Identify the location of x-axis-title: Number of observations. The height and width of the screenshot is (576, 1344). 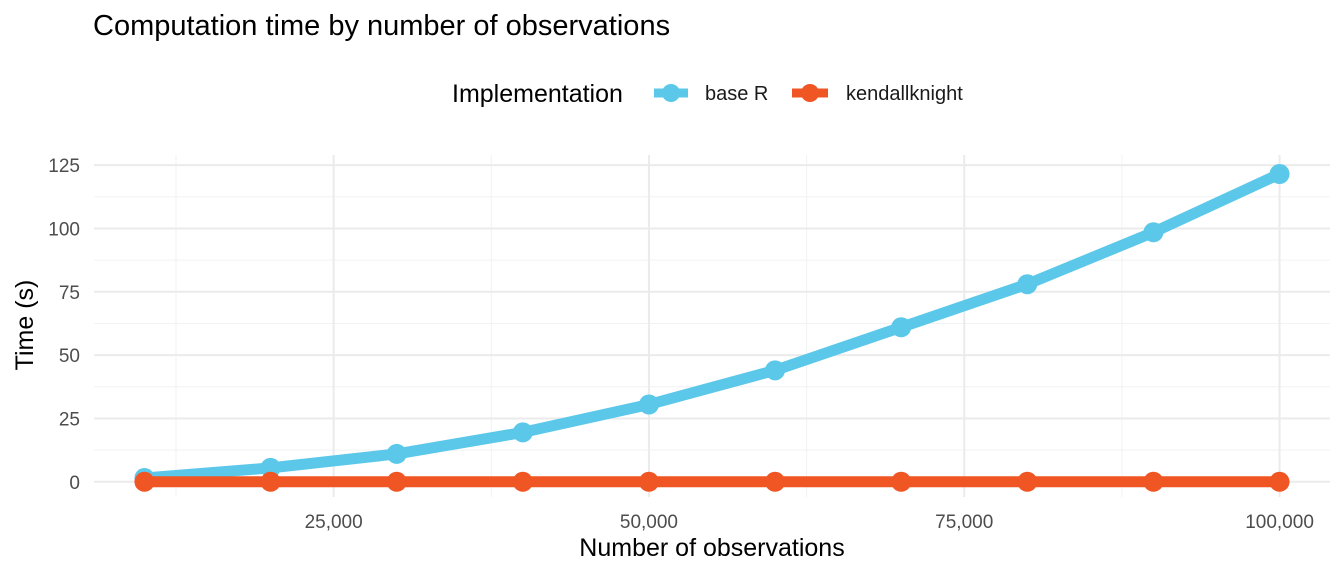
(711, 548).